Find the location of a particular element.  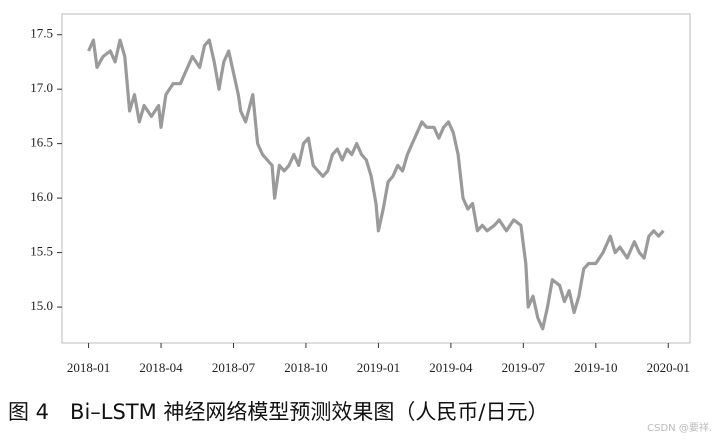

y-tick-label: 15.0 is located at coordinates (41, 305).